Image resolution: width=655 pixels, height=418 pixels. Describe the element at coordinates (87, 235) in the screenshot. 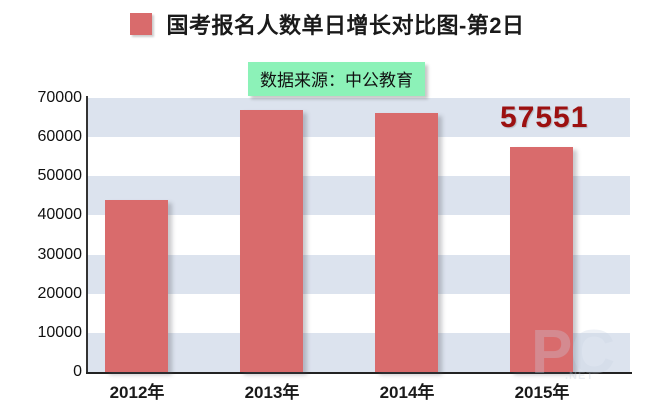

I see `y-axis-line` at that location.